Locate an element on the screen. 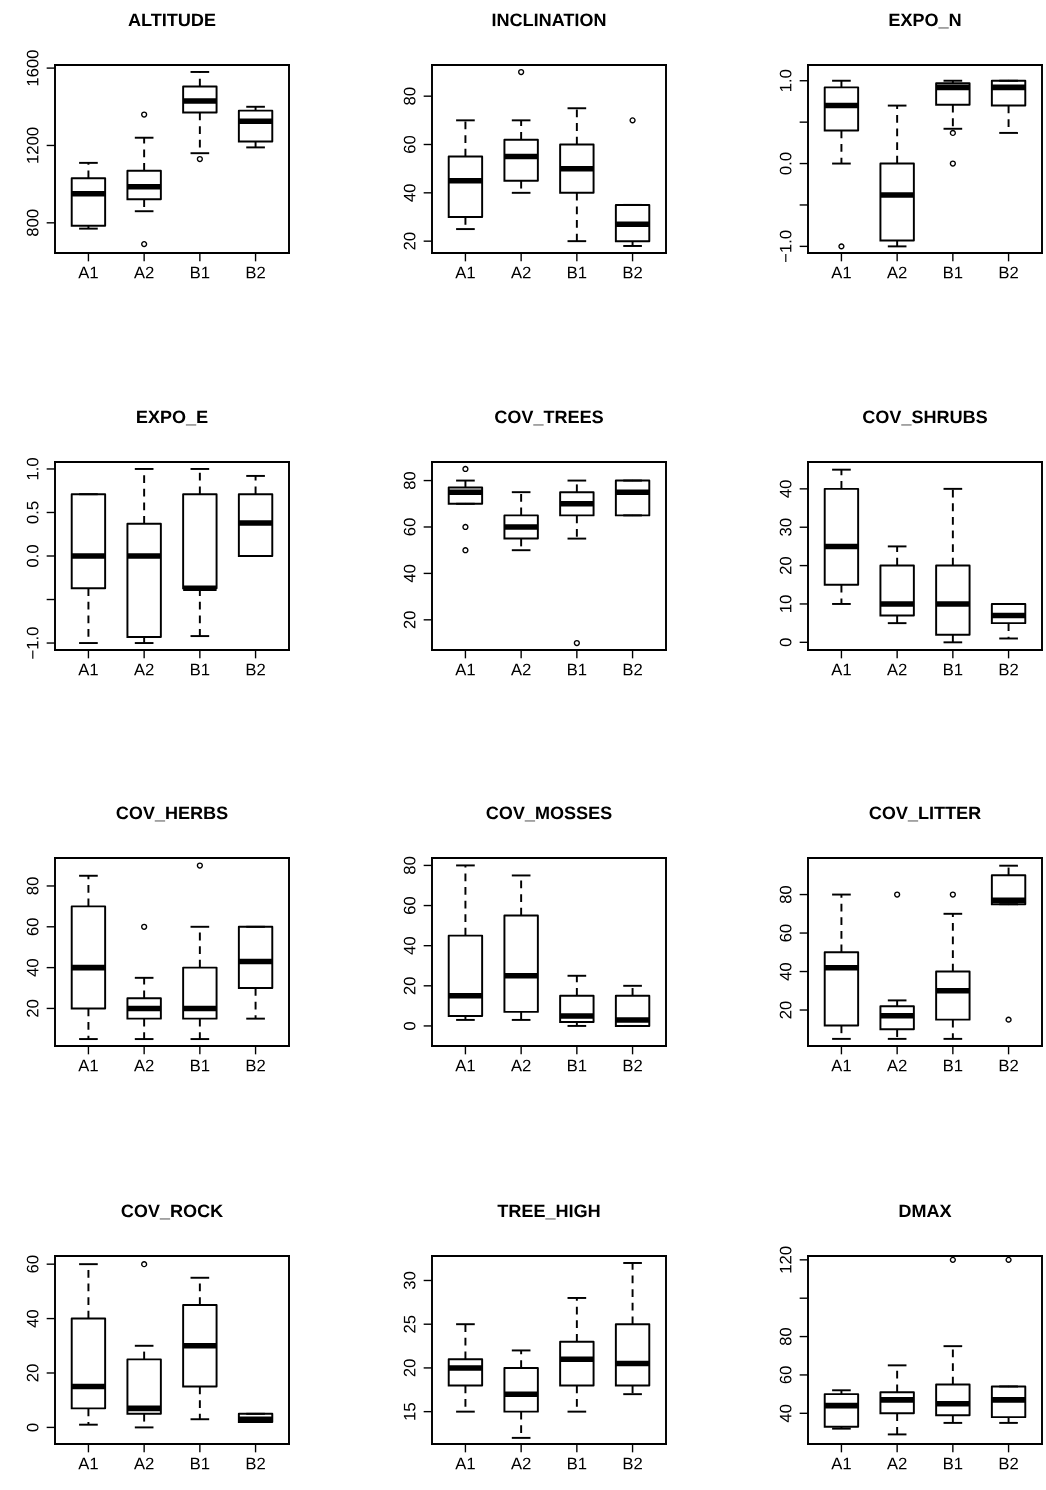  chart-title: COV_ROCK is located at coordinates (172, 1212).